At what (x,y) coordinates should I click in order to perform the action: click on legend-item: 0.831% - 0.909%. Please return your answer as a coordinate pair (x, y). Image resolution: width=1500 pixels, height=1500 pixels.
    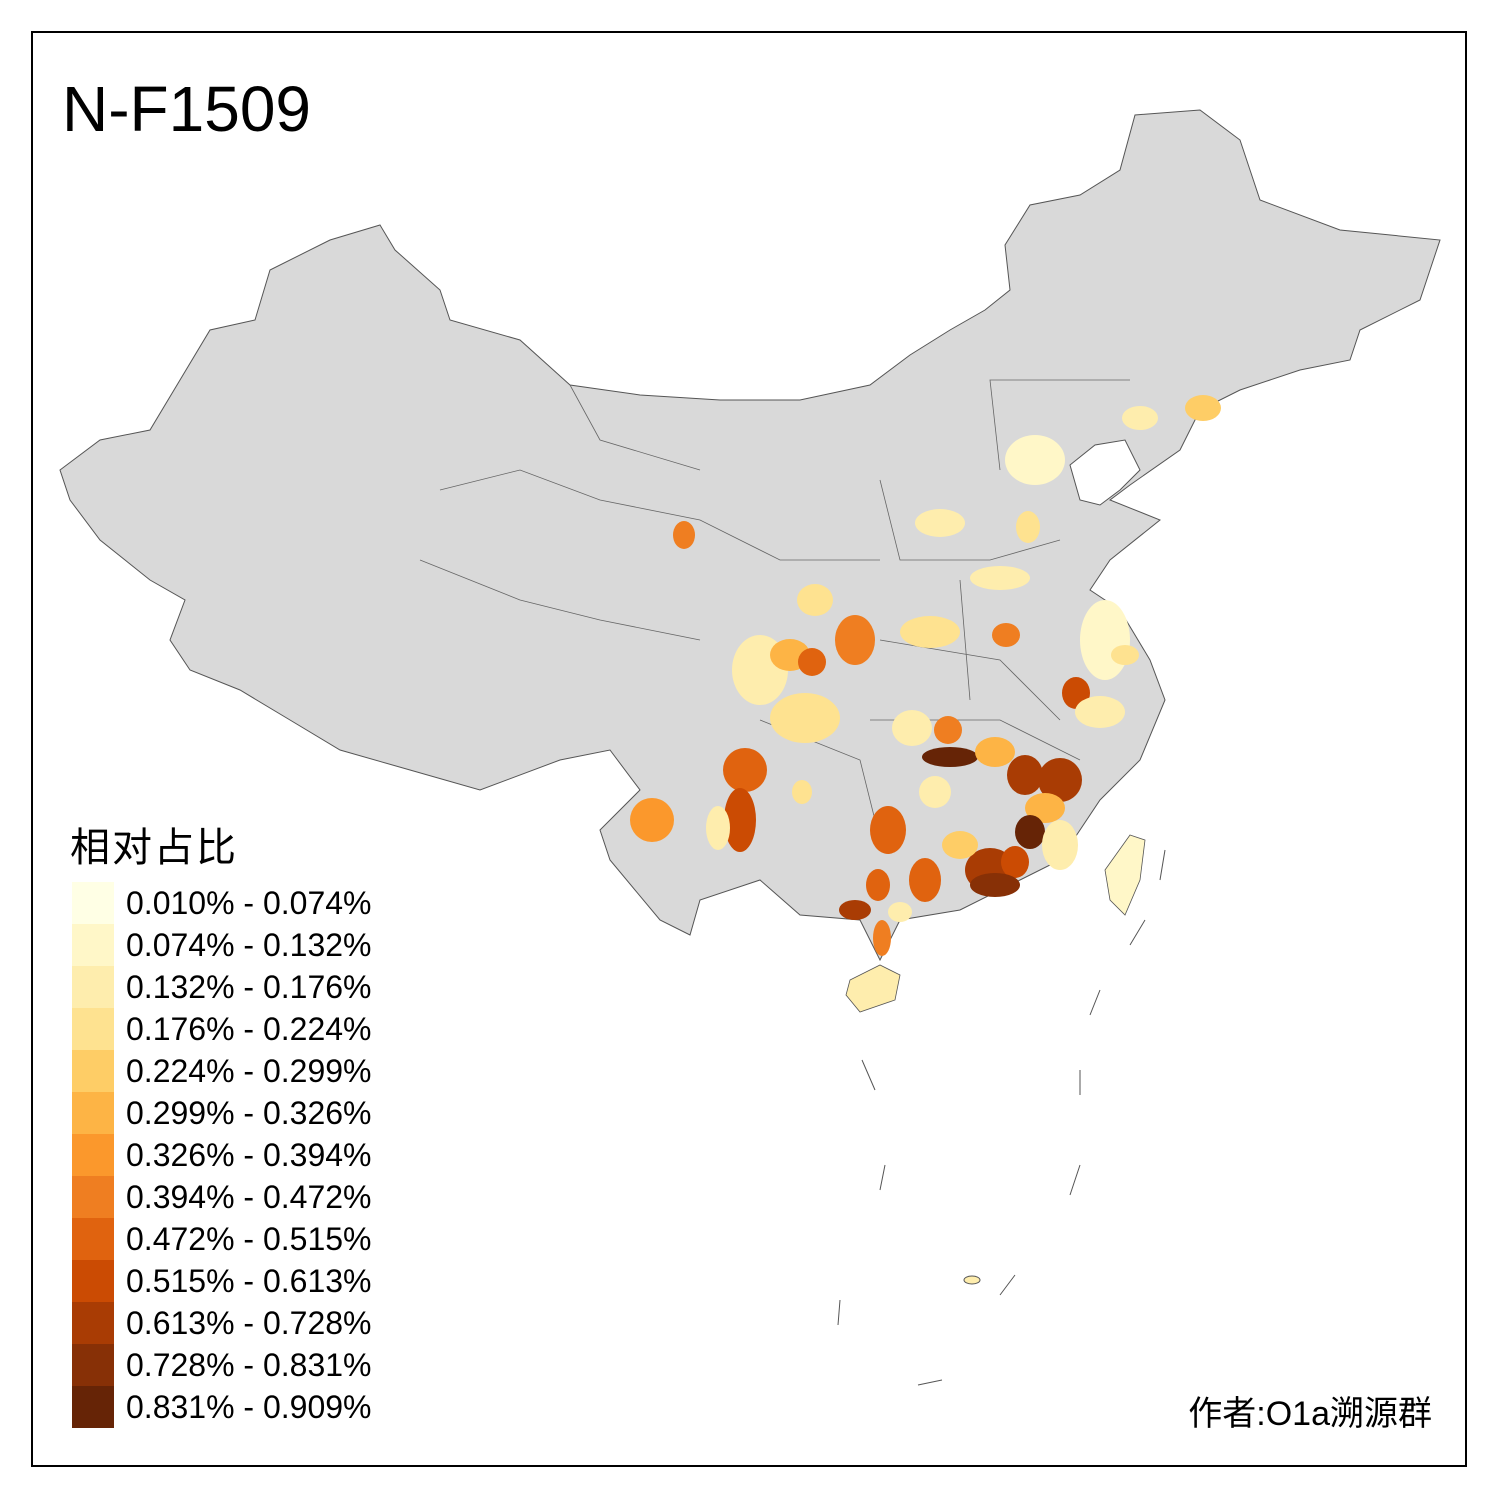
    Looking at the image, I should click on (222, 1407).